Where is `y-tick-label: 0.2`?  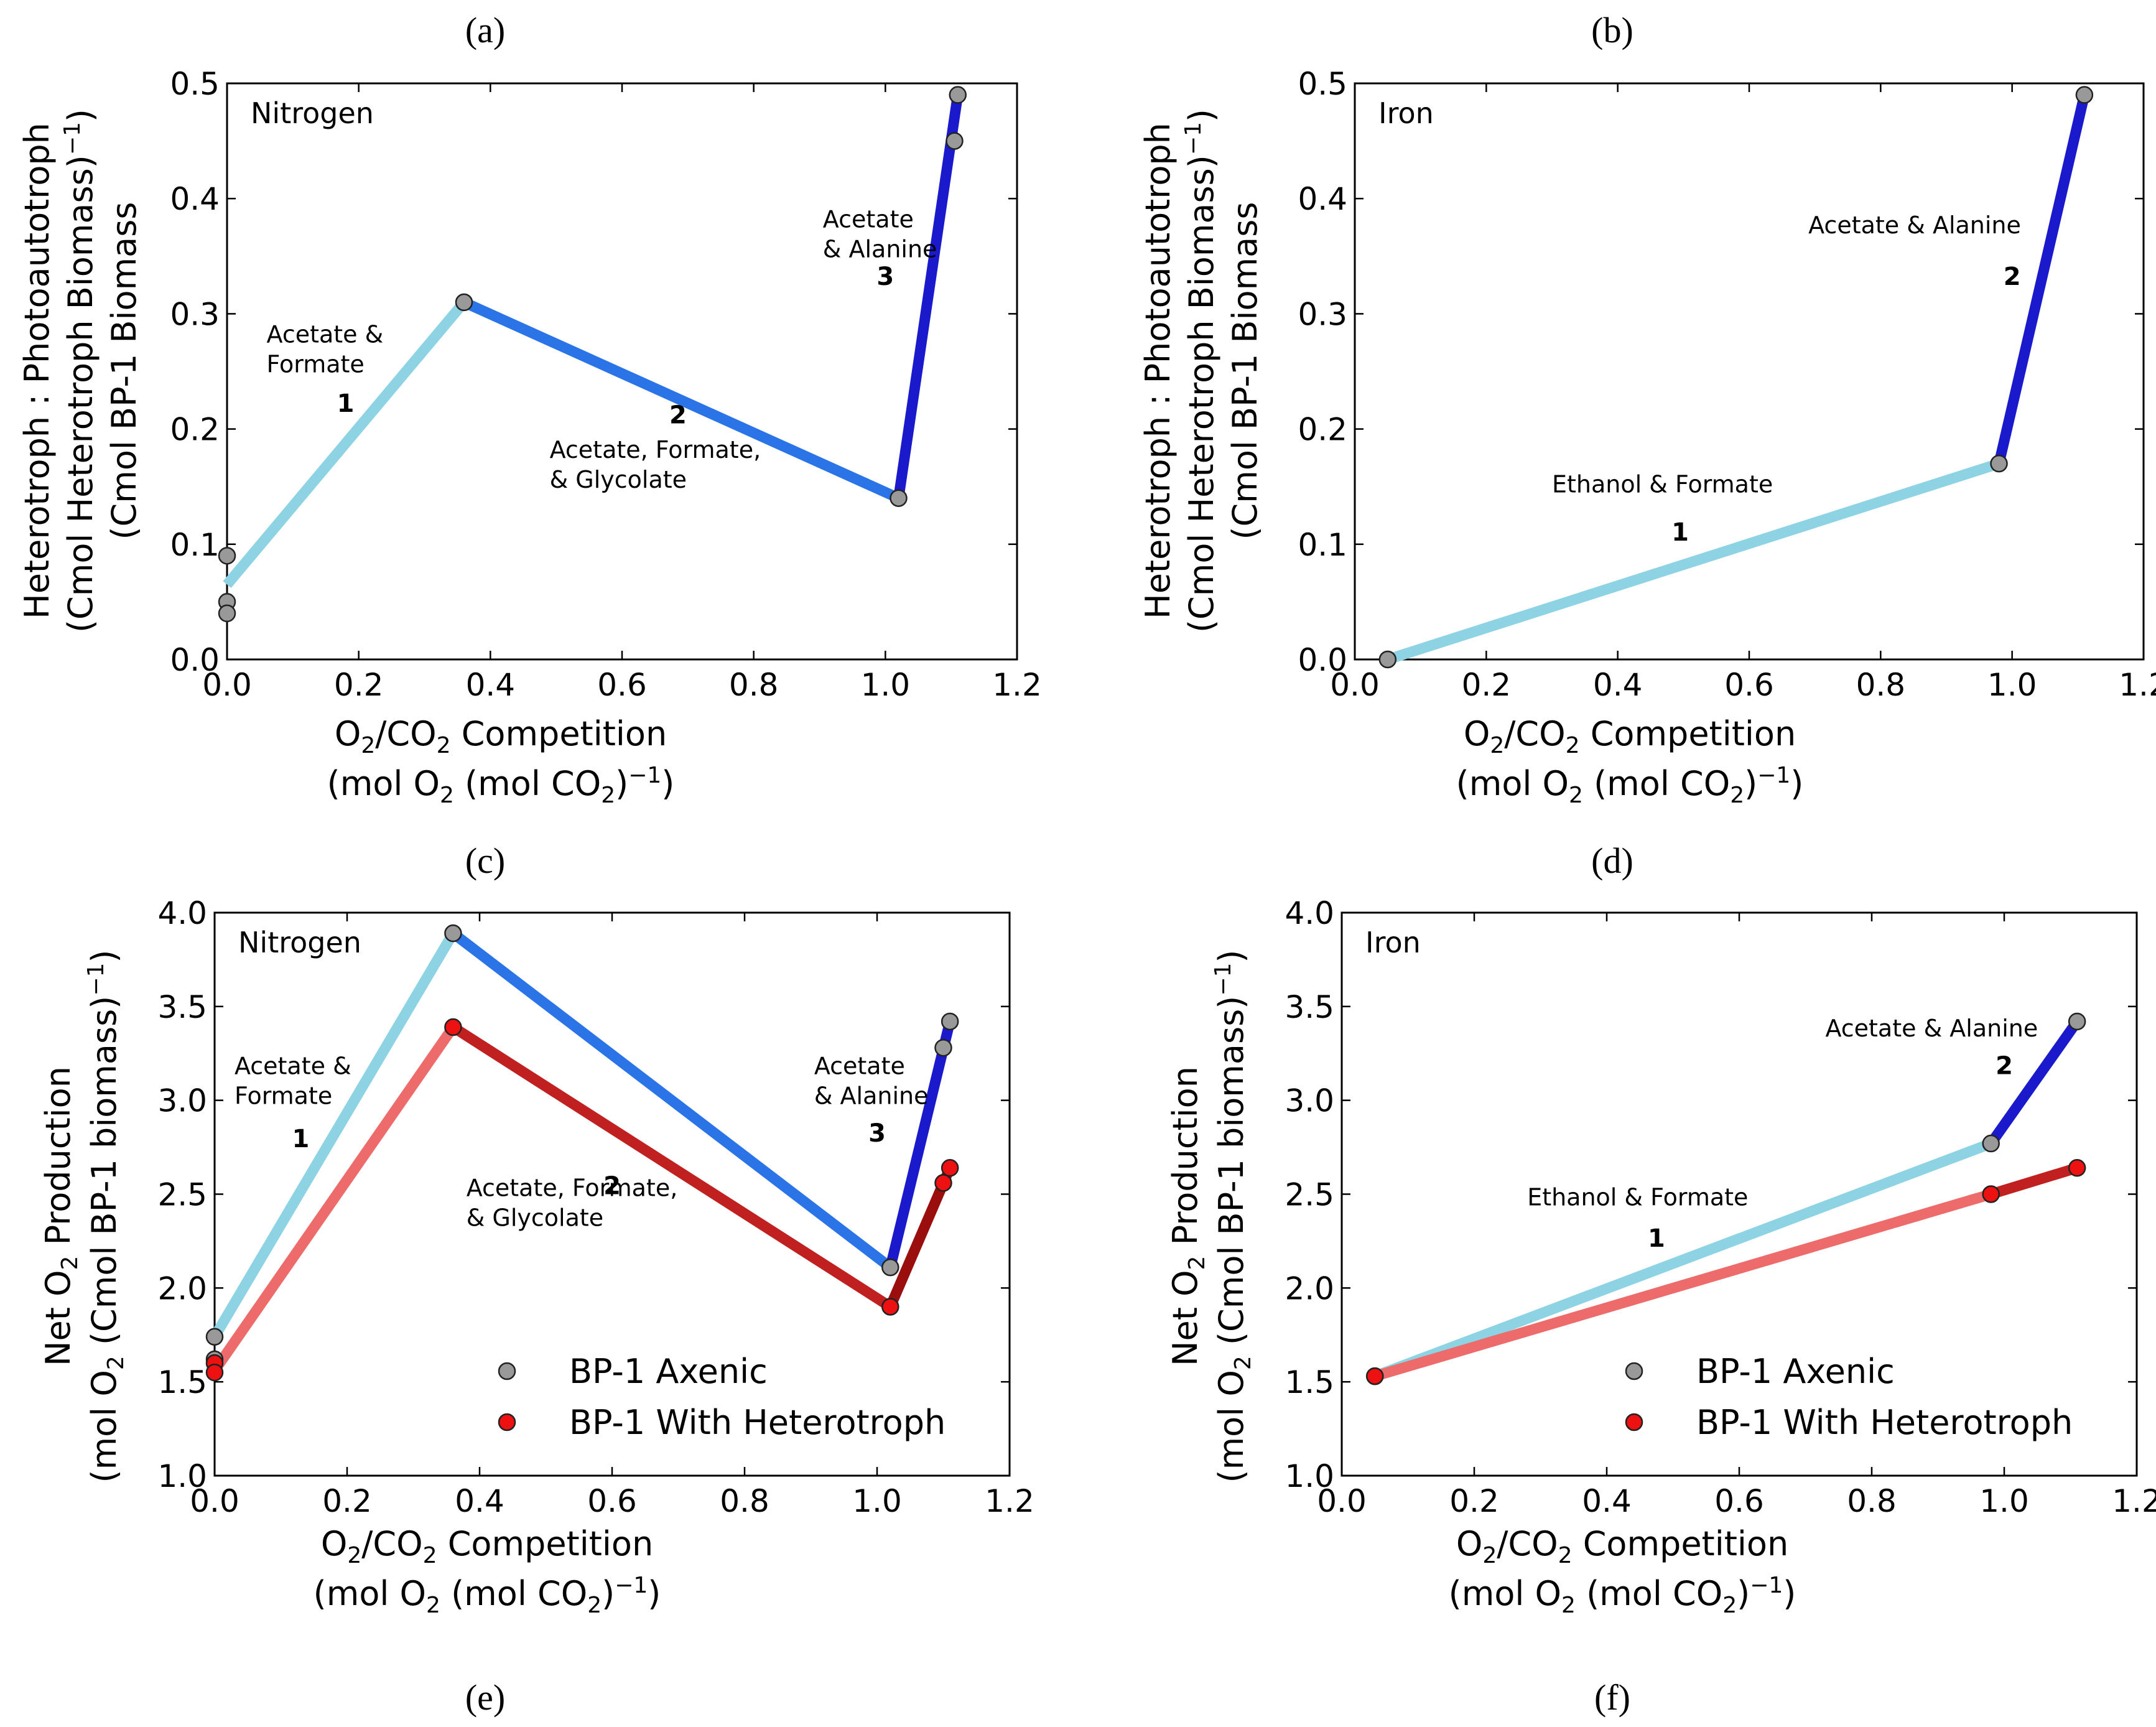
y-tick-label: 0.2 is located at coordinates (1322, 430).